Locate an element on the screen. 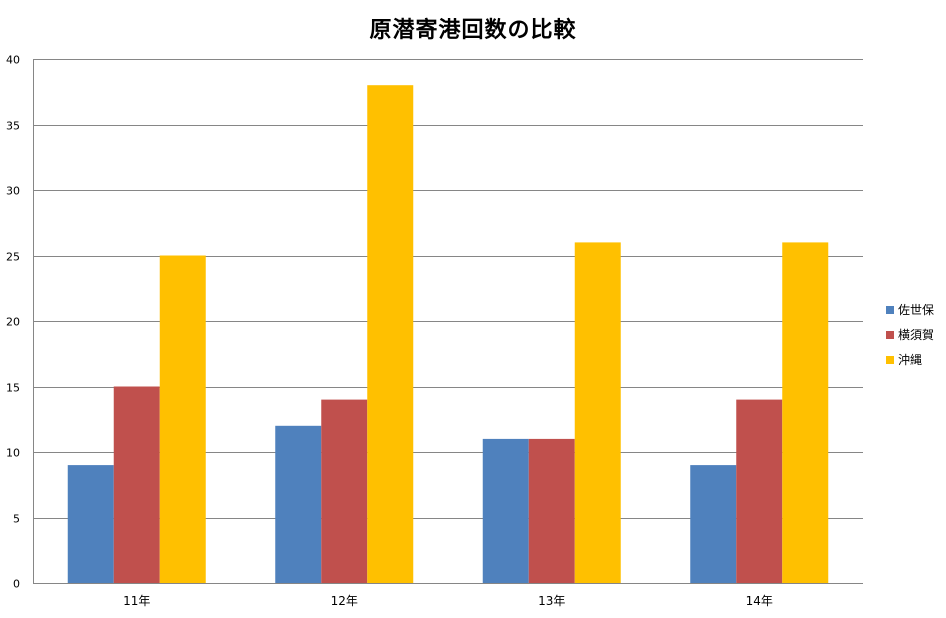  x-tick-label: 12年 is located at coordinates (344, 601).